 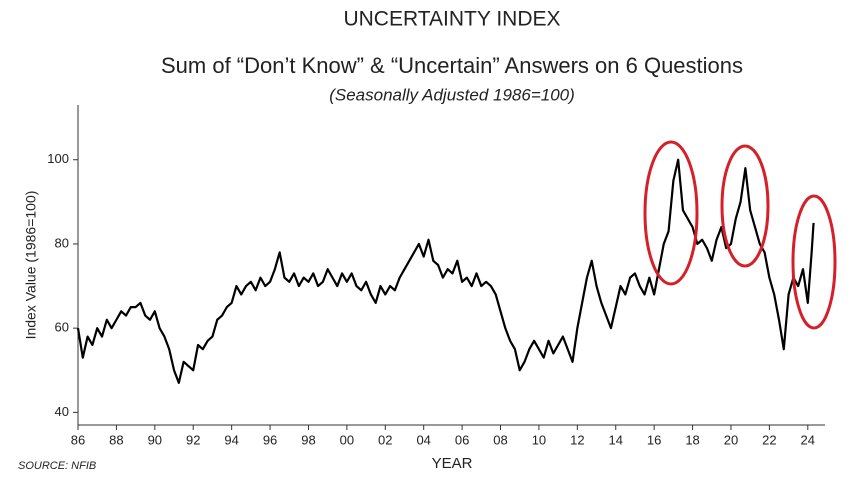 What do you see at coordinates (808, 439) in the screenshot?
I see `x-tick-label: 24` at bounding box center [808, 439].